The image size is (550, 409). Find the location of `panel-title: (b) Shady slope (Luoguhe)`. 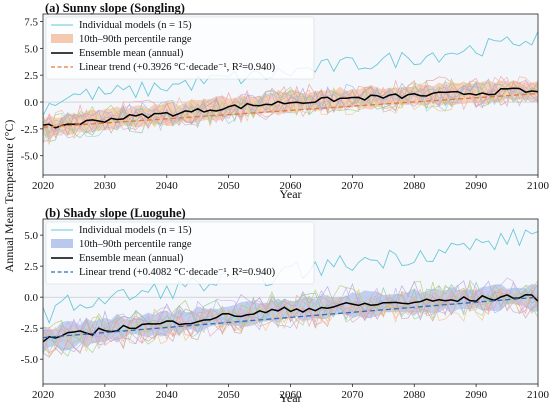

panel-title: (b) Shady slope (Luoguhe) is located at coordinates (115, 213).